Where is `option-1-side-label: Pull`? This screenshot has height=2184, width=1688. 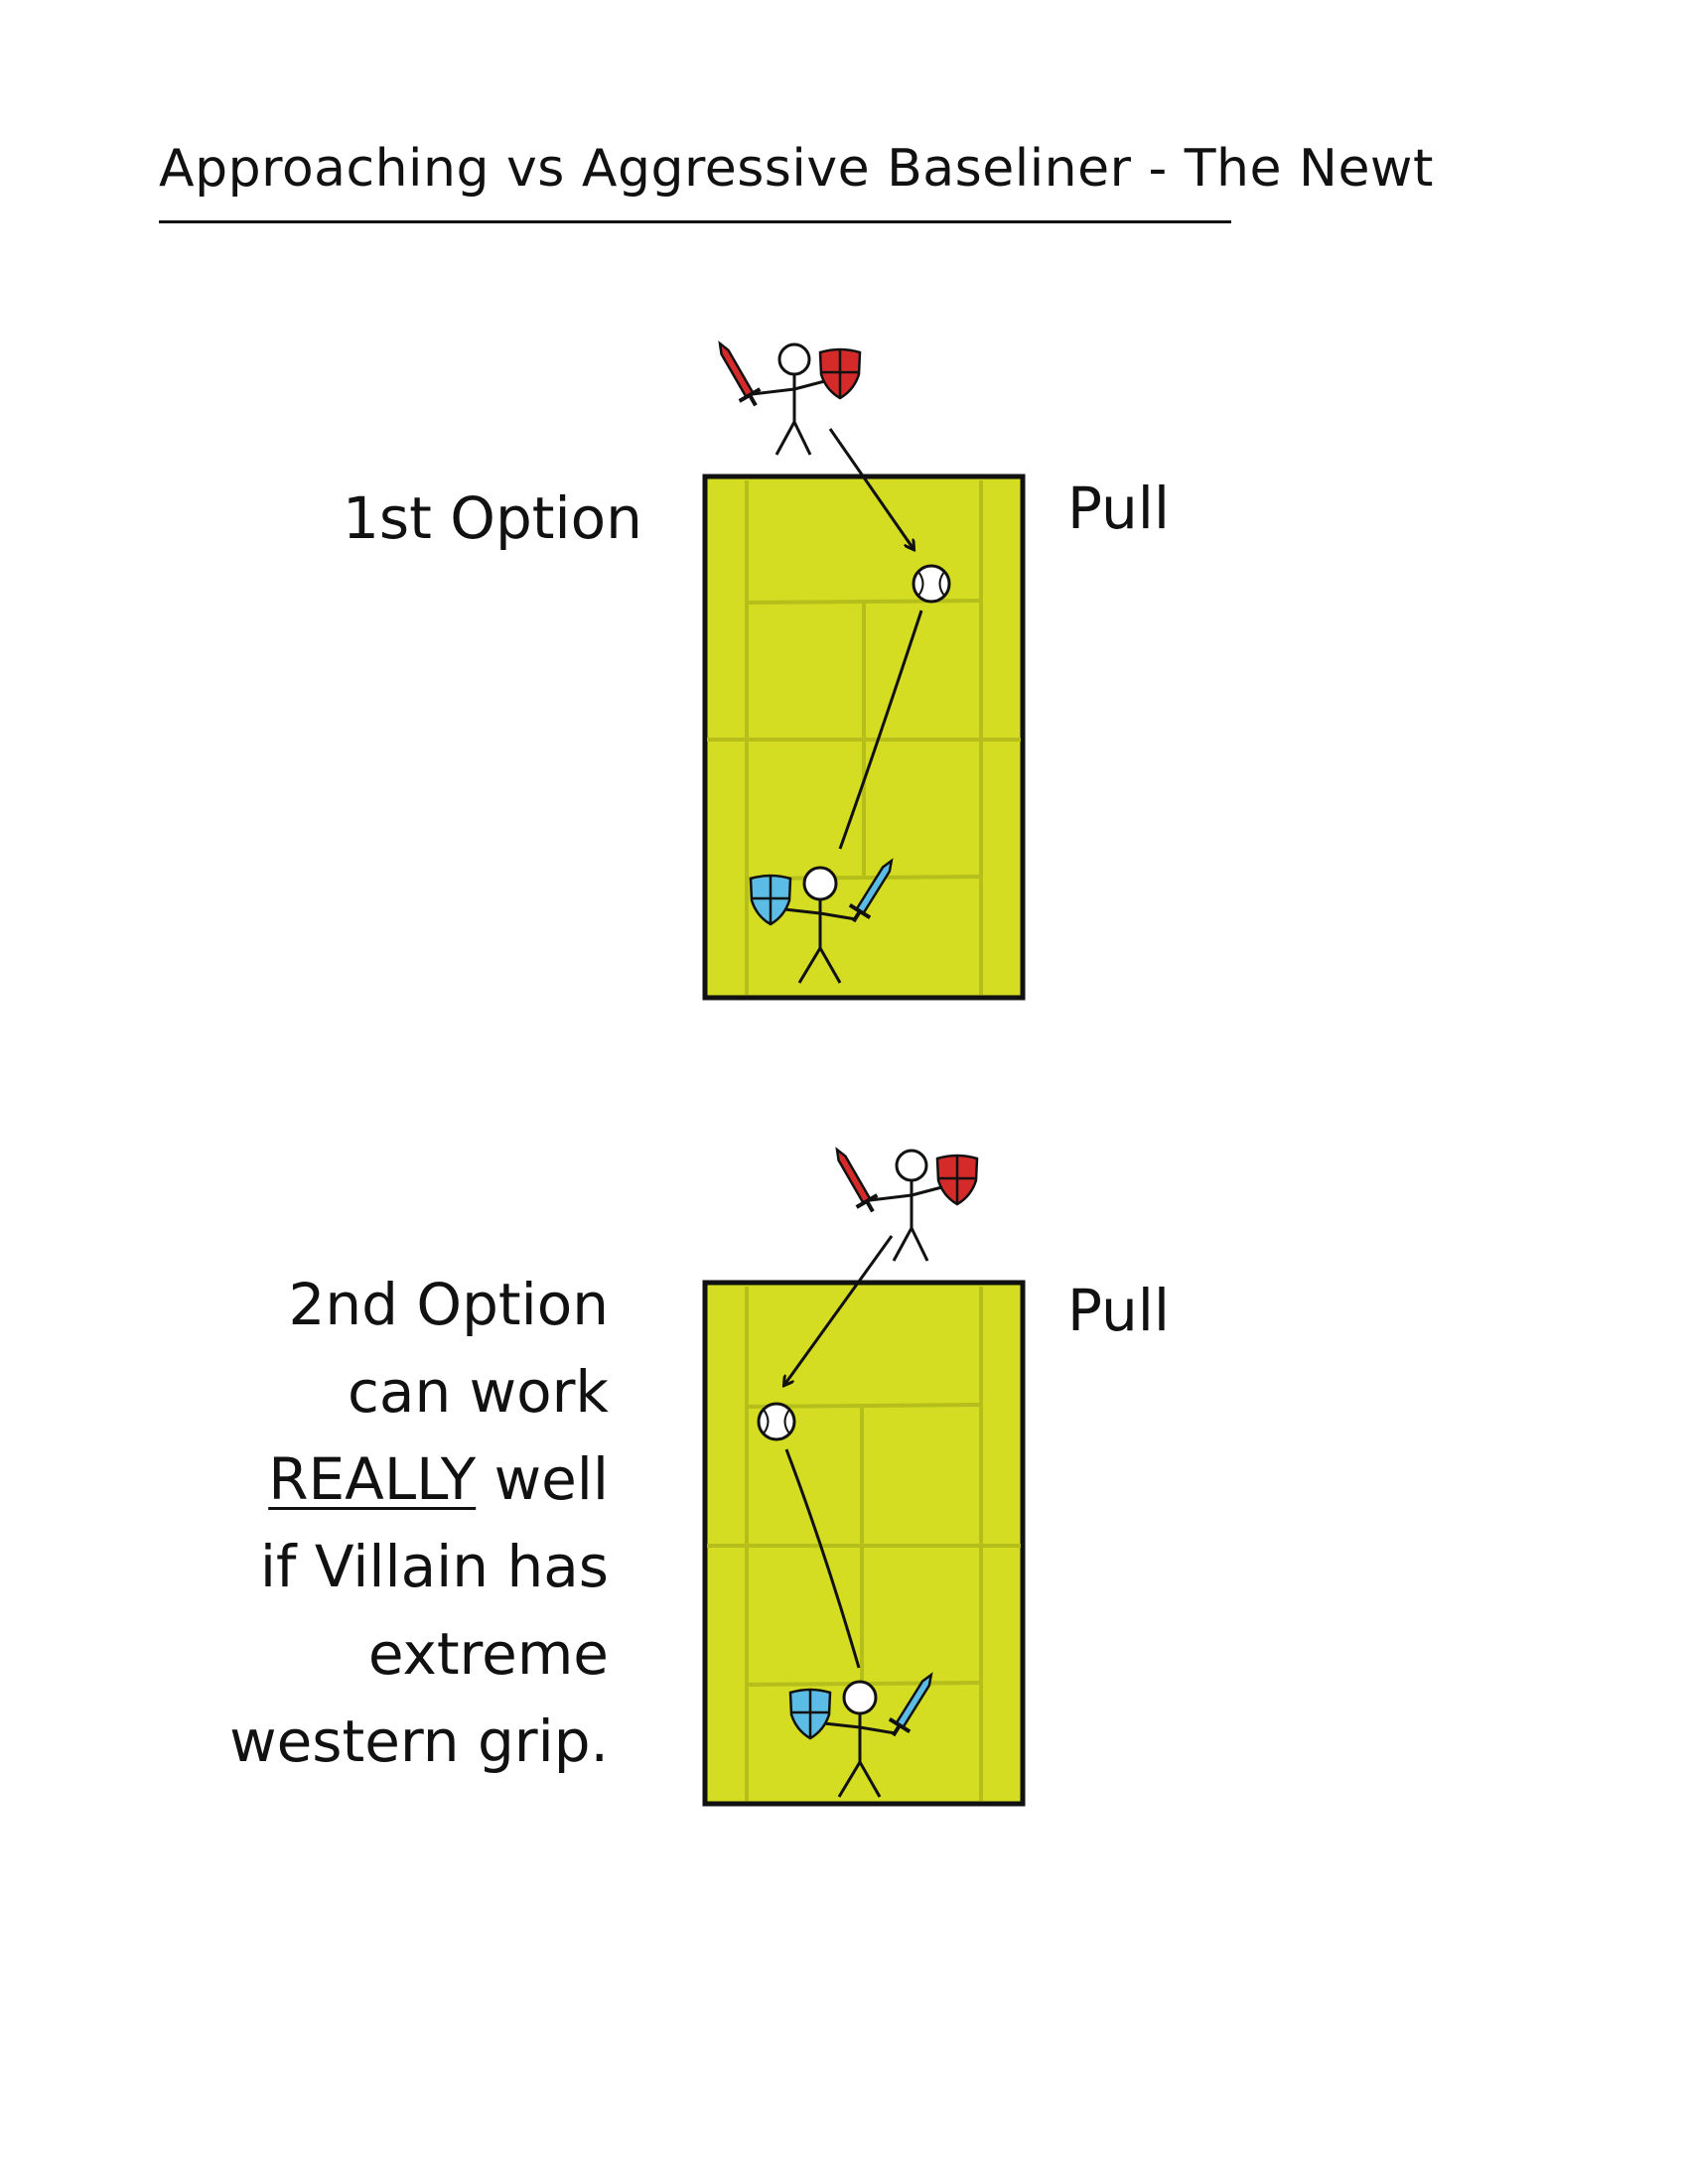 option-1-side-label: Pull is located at coordinates (1118, 508).